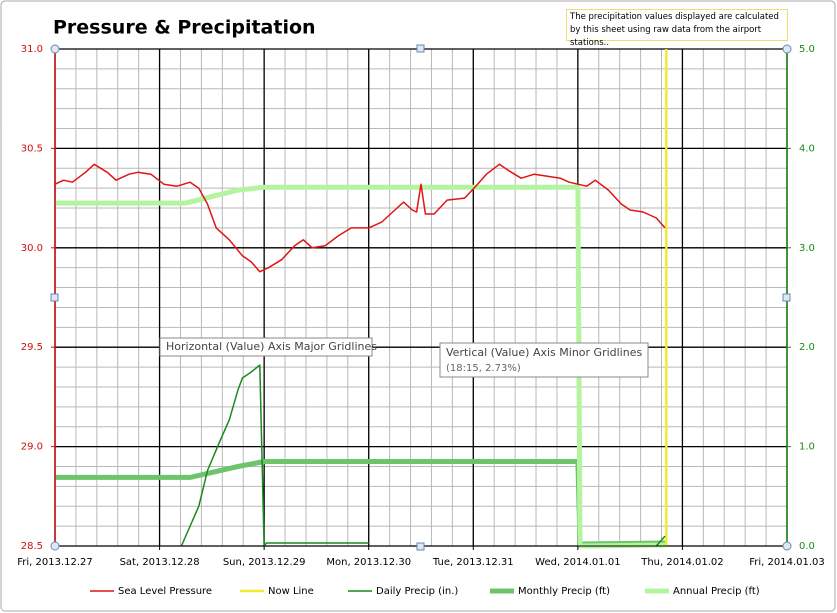 This screenshot has width=837, height=613. Describe the element at coordinates (544, 352) in the screenshot. I see `tooltip-text: Vertical (Value) Axis Minor Gridlines` at that location.